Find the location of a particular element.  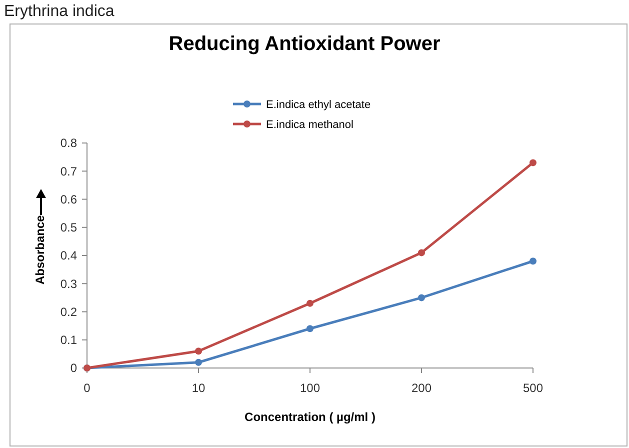

y-tick-label: 0.4 is located at coordinates (69, 255).